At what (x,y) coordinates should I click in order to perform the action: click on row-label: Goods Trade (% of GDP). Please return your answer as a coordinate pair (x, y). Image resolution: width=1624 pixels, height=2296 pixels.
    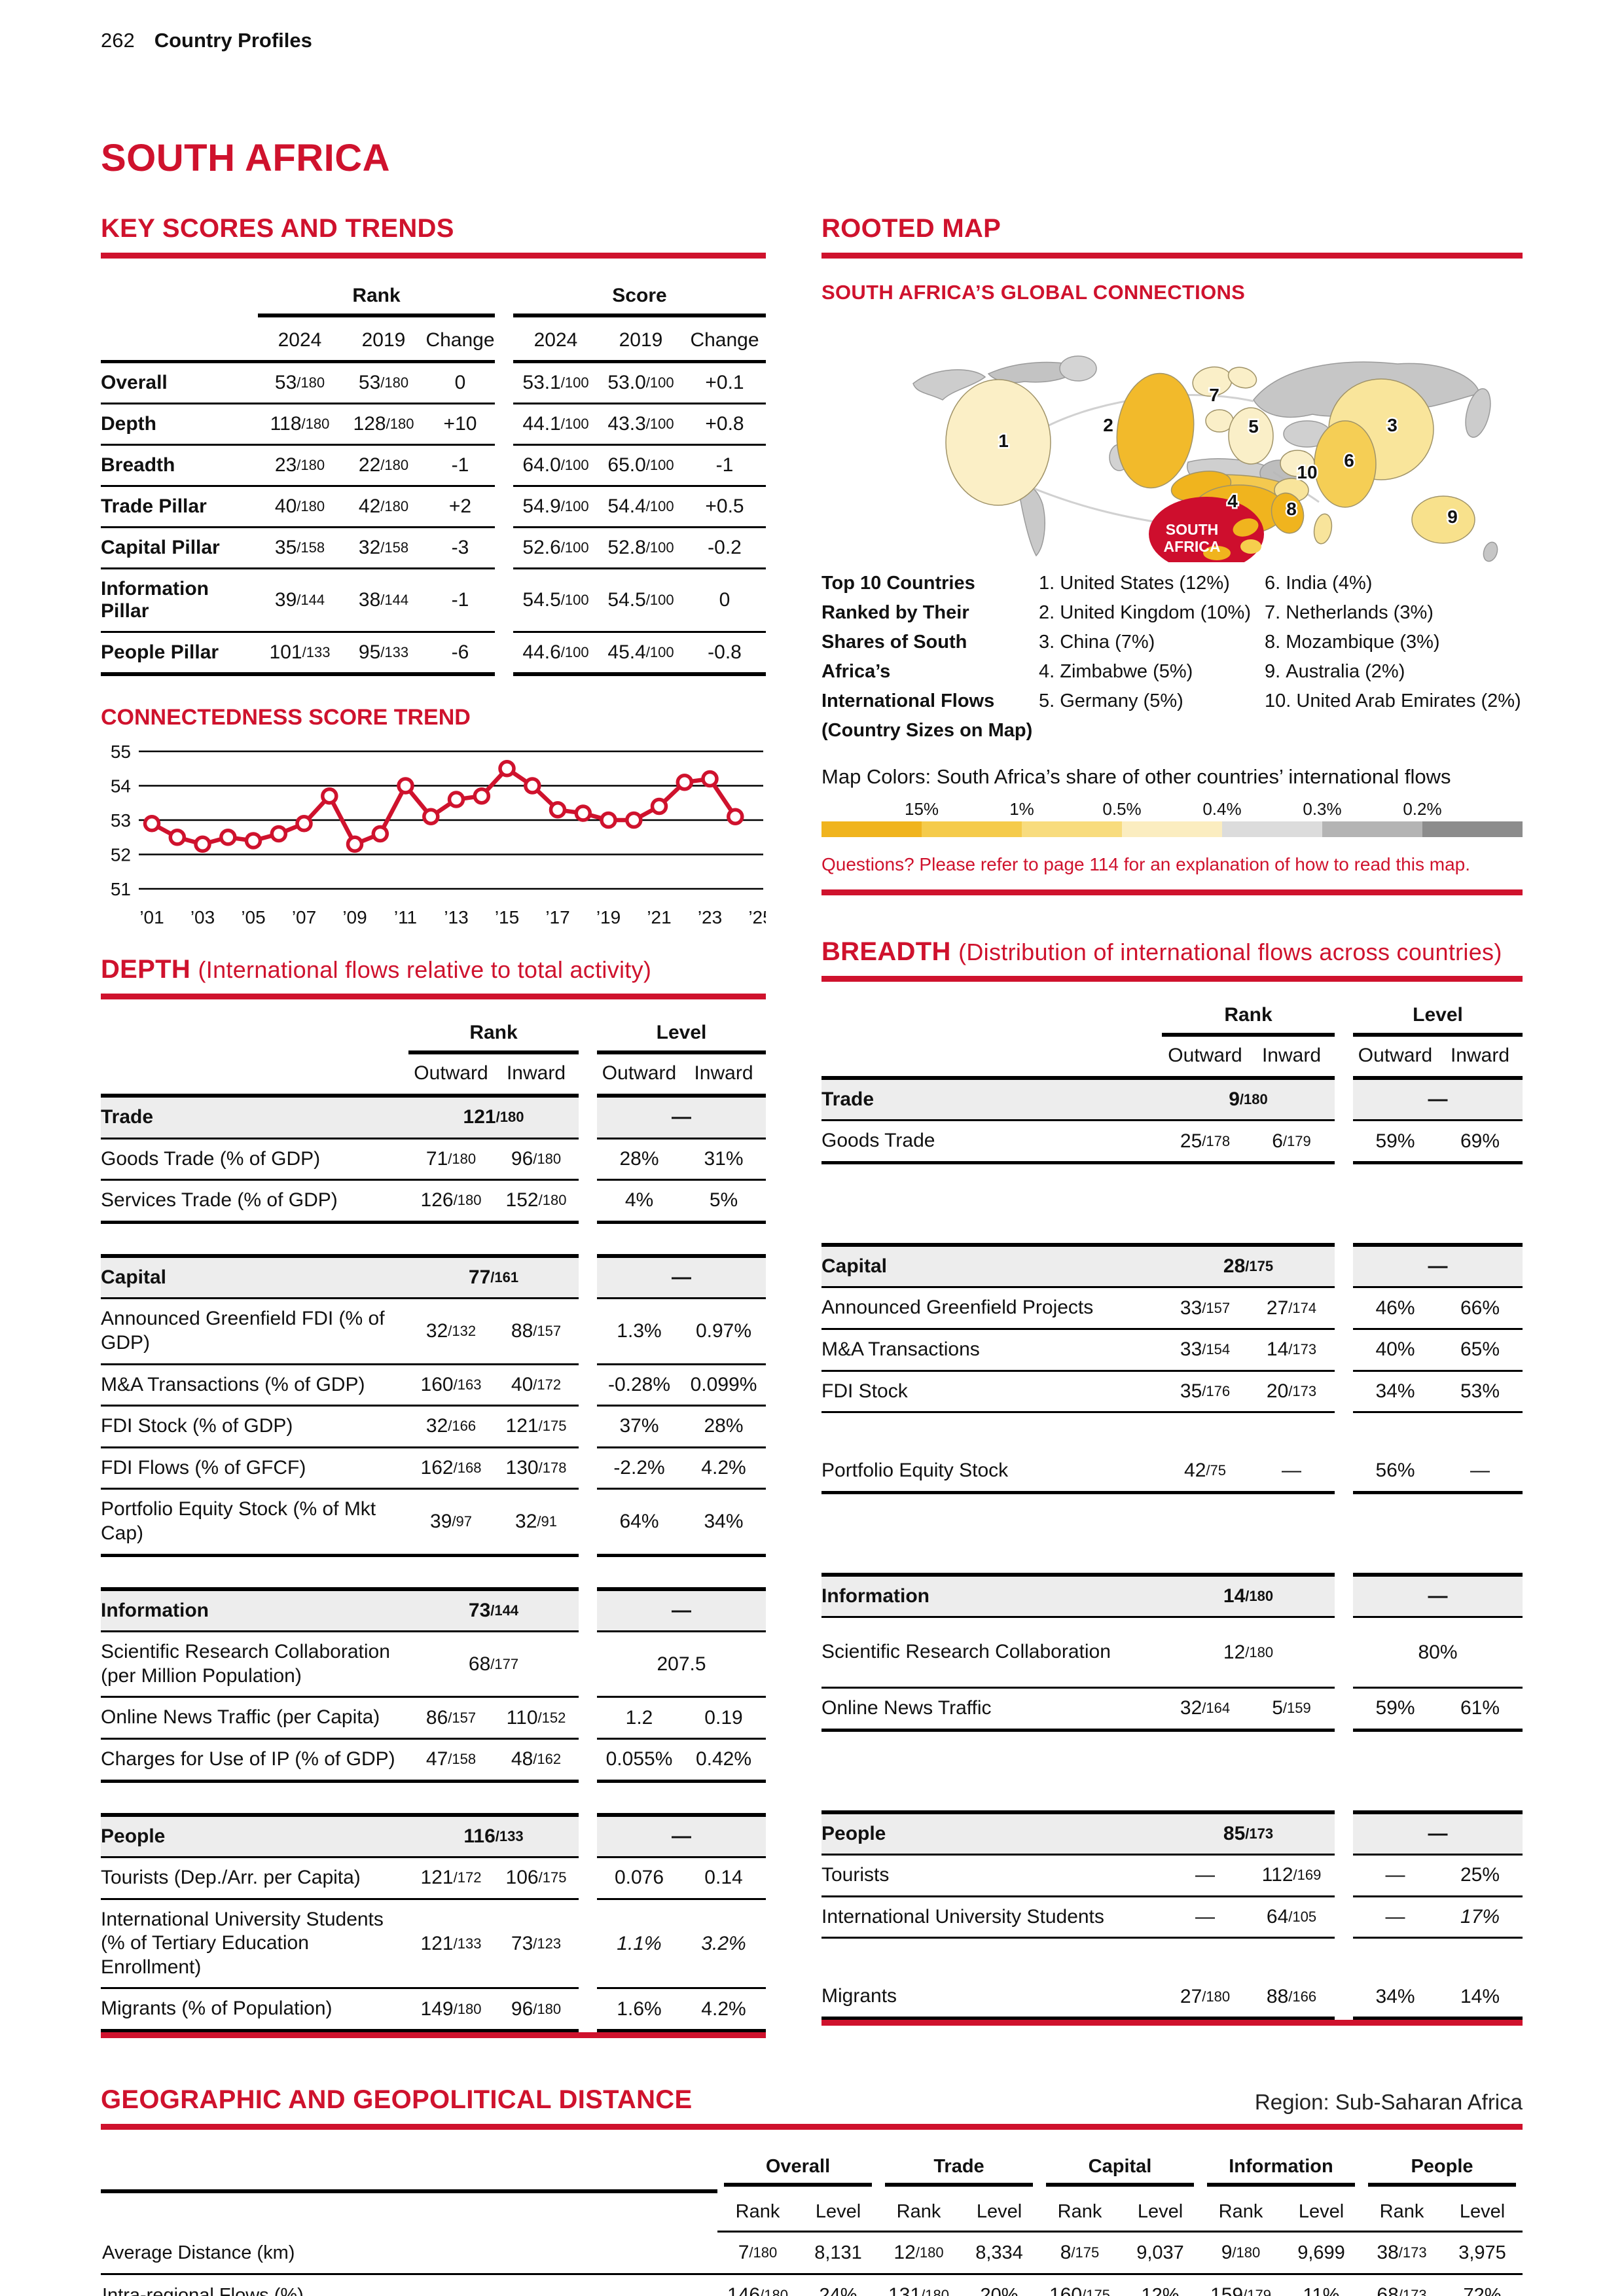
    Looking at the image, I should click on (254, 1160).